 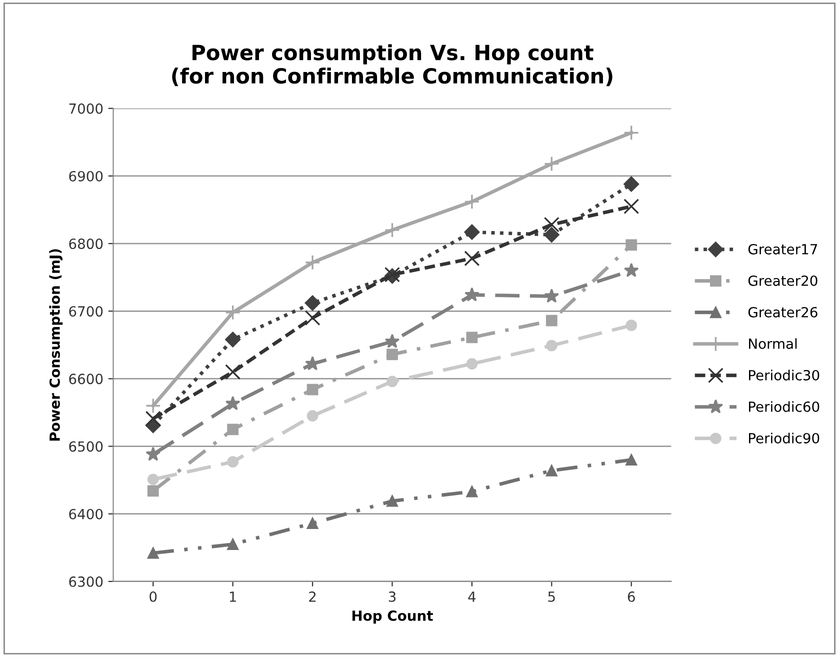 What do you see at coordinates (86, 446) in the screenshot?
I see `y-tick-label: 6500` at bounding box center [86, 446].